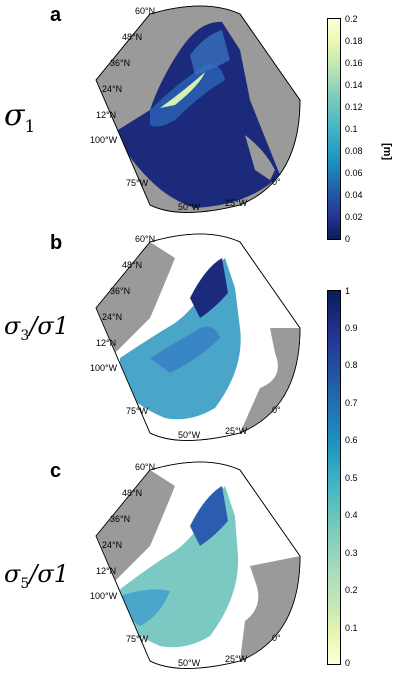  What do you see at coordinates (348, 291) in the screenshot?
I see `tick-label: 1` at bounding box center [348, 291].